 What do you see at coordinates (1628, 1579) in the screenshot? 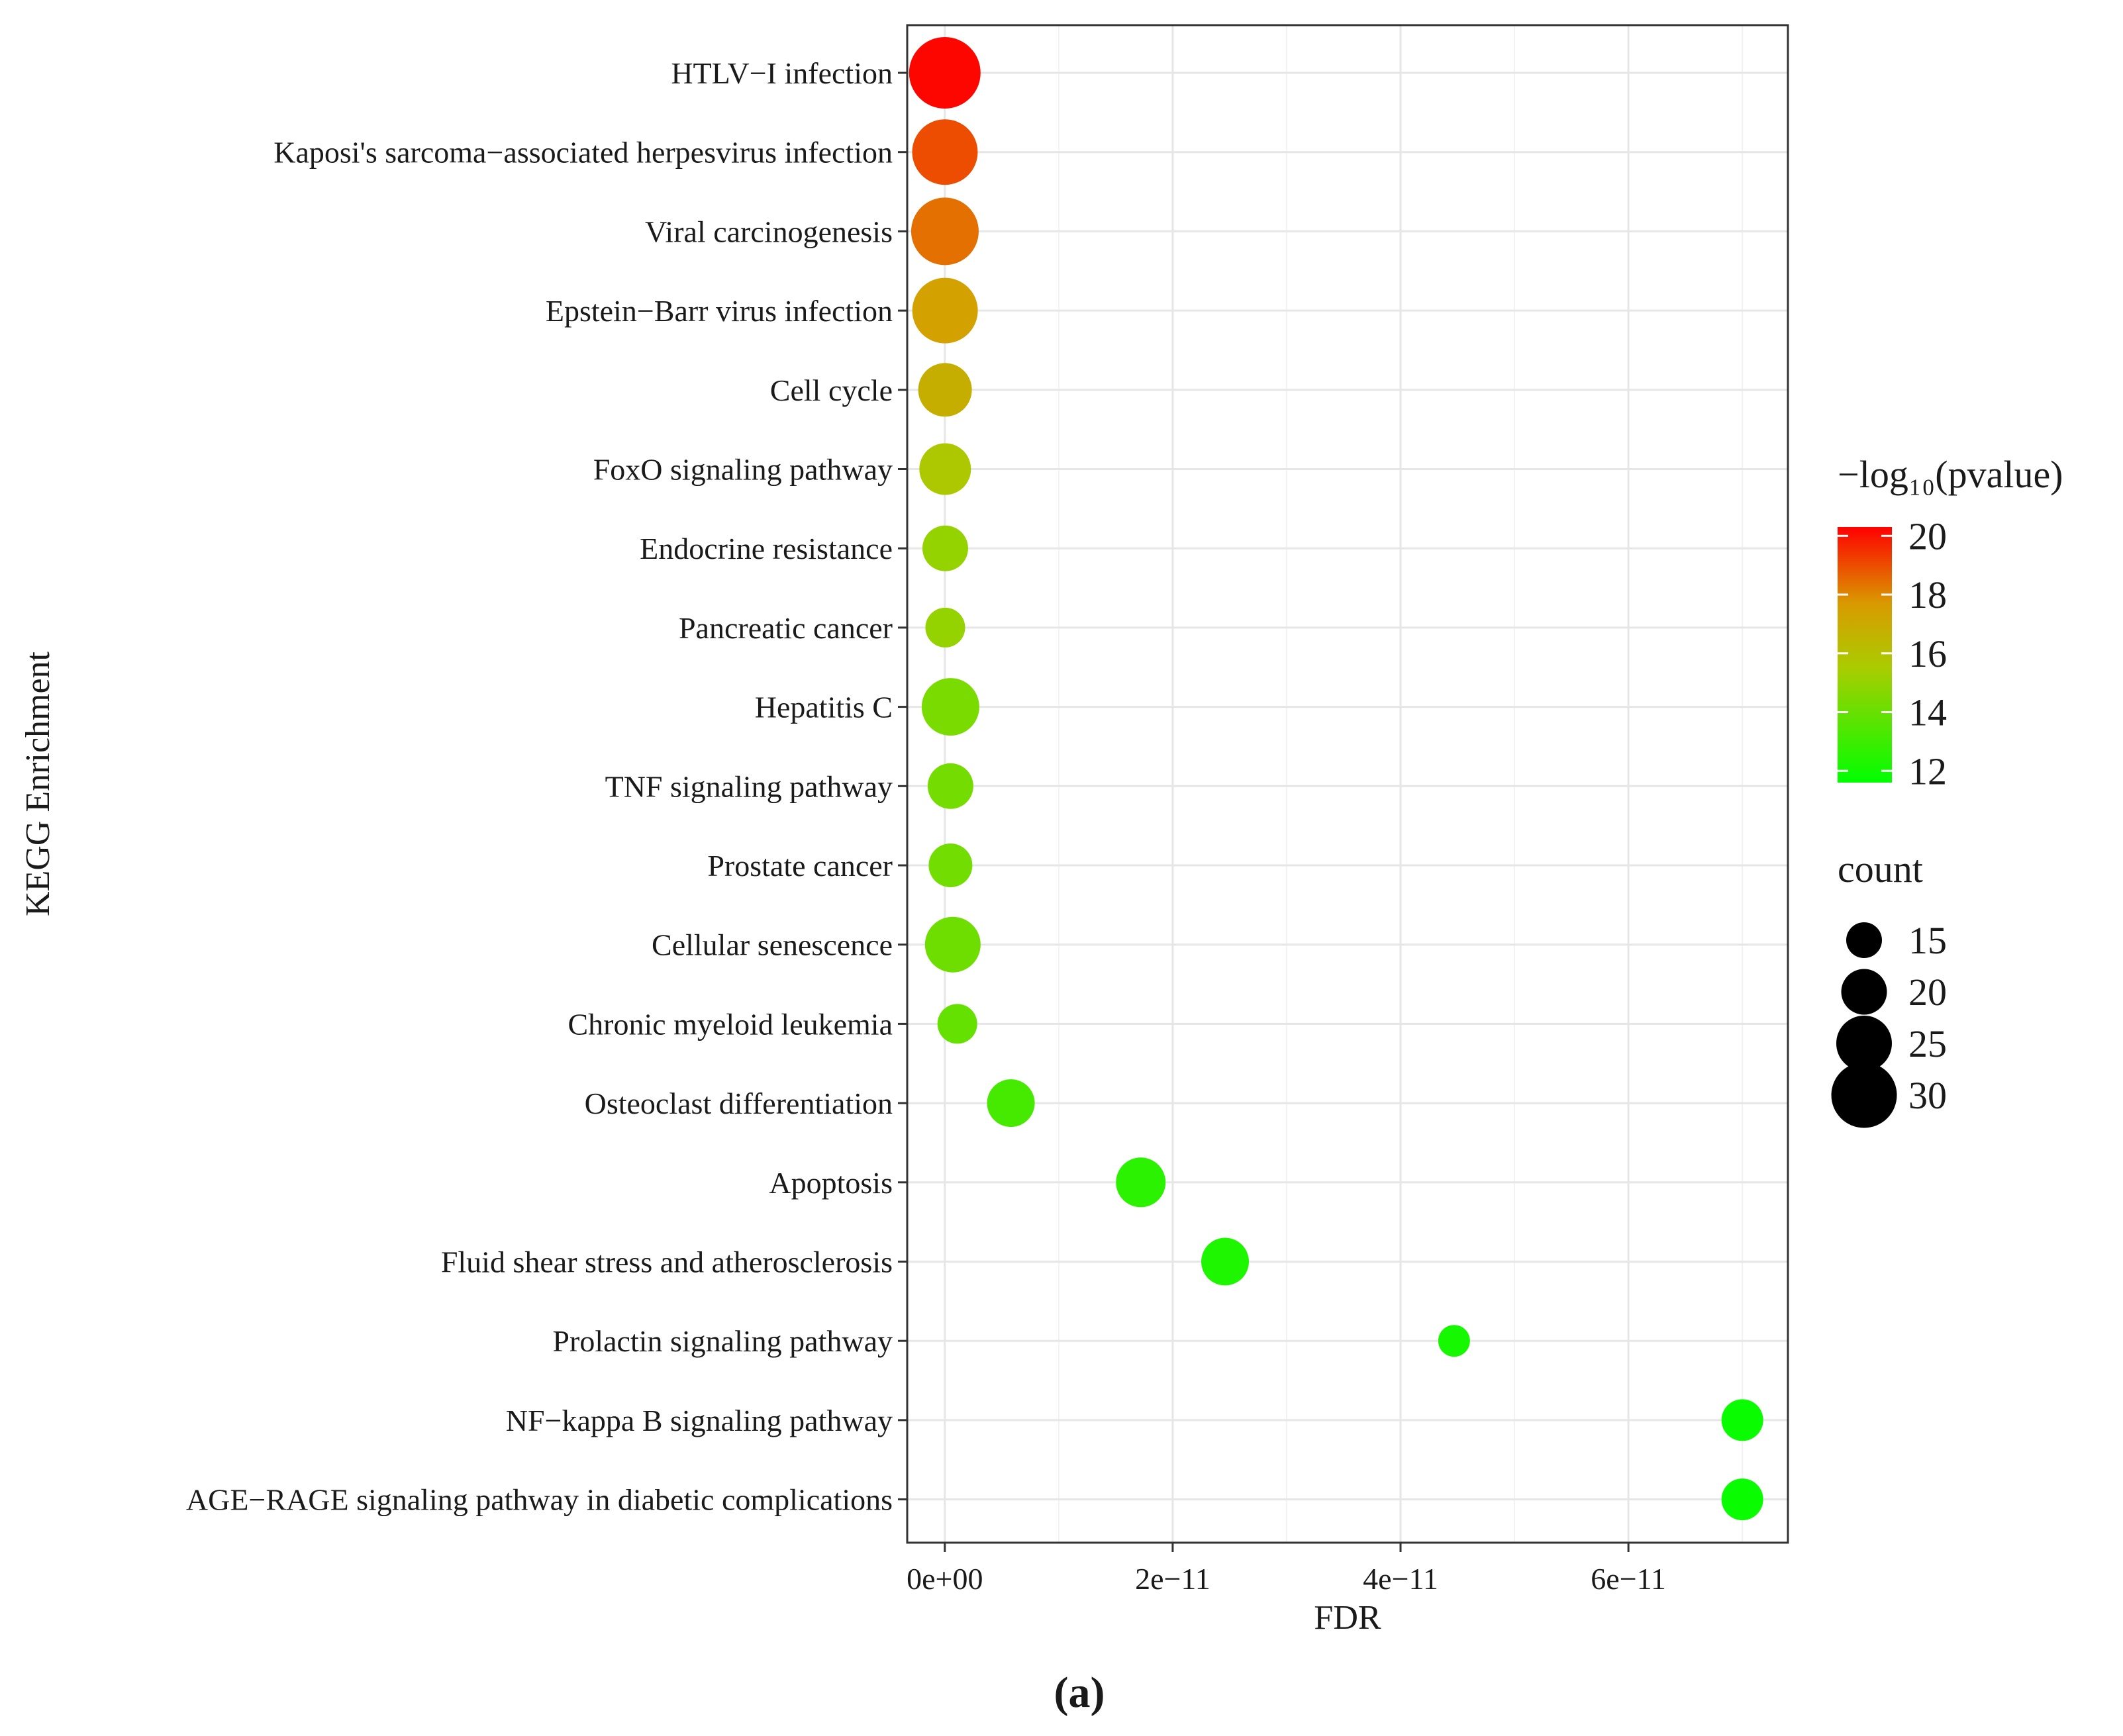
I see `x-tick-label: 6e−11` at bounding box center [1628, 1579].